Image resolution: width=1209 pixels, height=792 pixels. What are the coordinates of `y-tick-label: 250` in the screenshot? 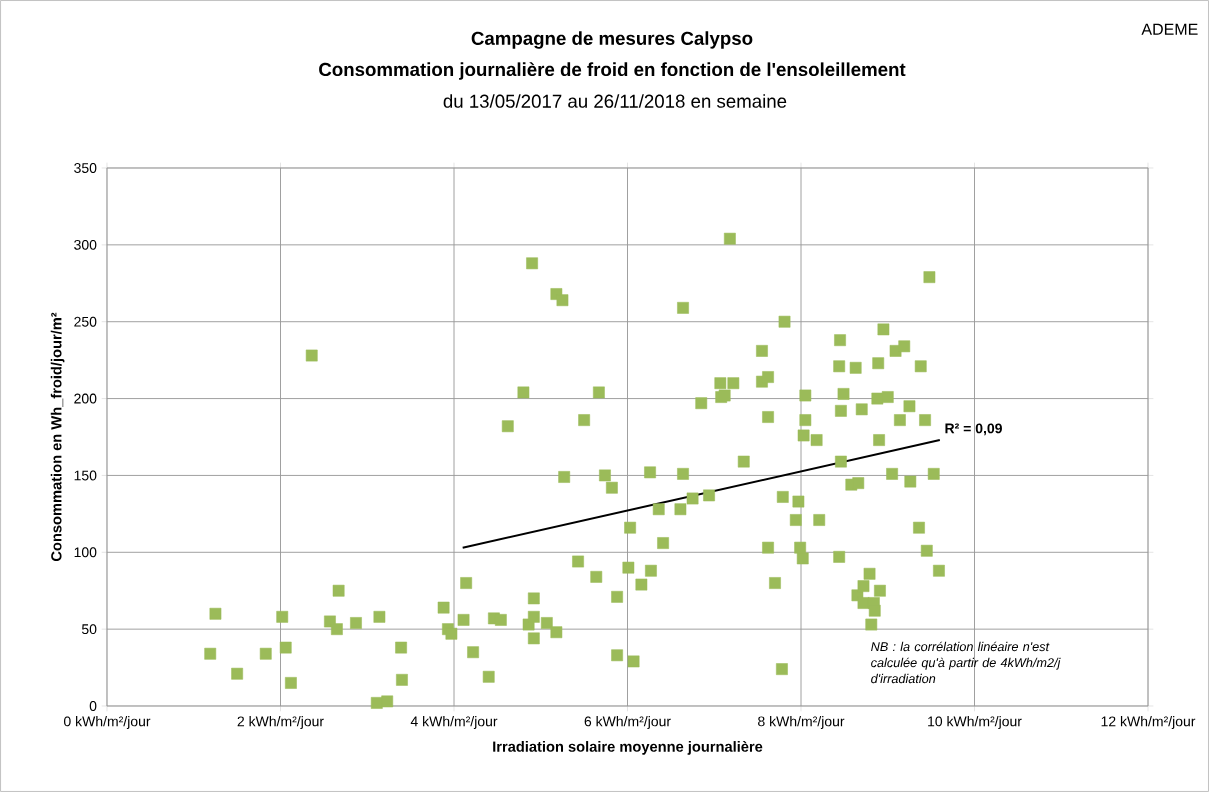 It's located at (85, 321).